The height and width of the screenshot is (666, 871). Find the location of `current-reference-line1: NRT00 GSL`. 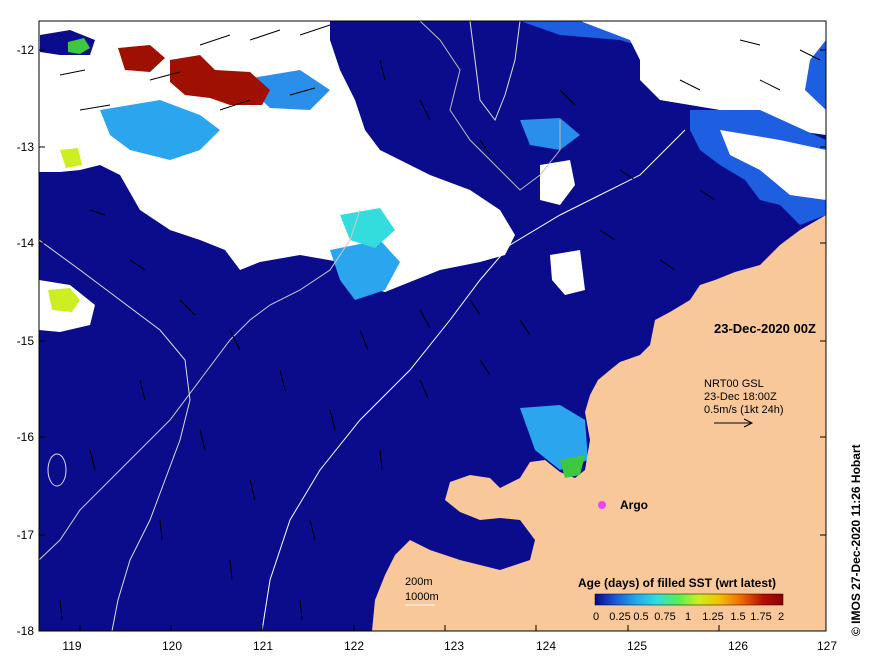

current-reference-line1: NRT00 GSL is located at coordinates (734, 384).